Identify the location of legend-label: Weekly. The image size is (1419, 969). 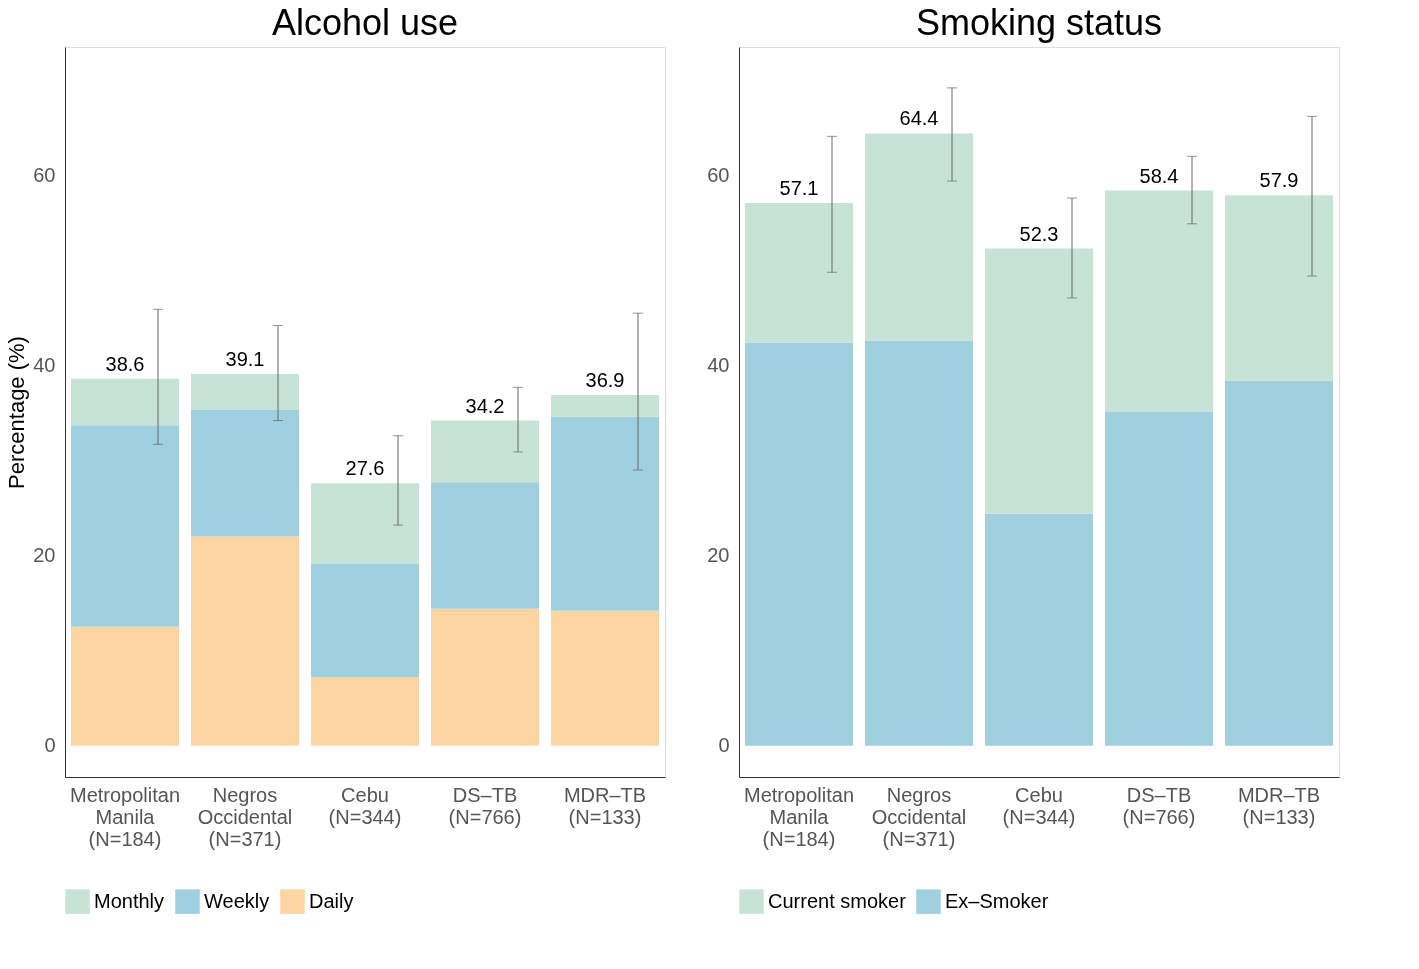
(237, 900).